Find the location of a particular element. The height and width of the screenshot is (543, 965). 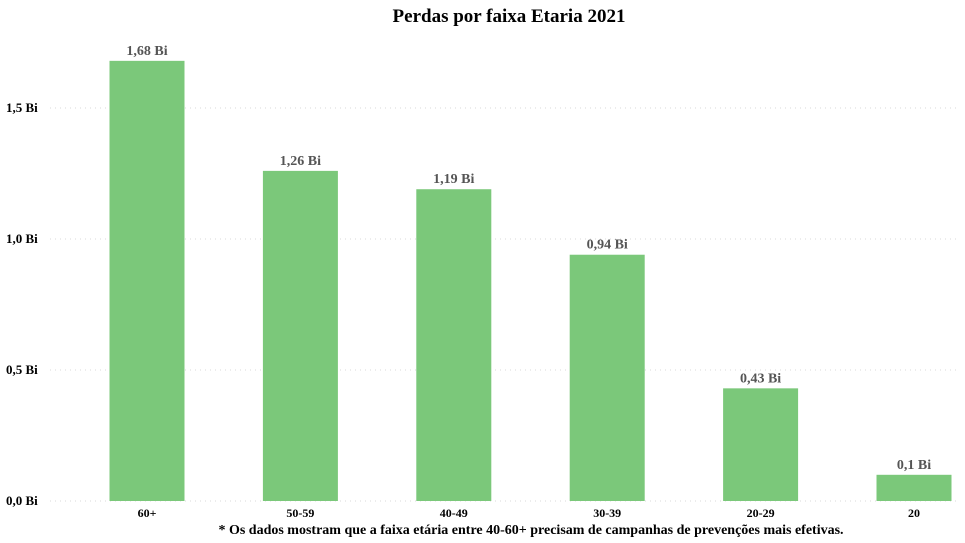

y-tick-label: 0,0 Bi is located at coordinates (22, 500).